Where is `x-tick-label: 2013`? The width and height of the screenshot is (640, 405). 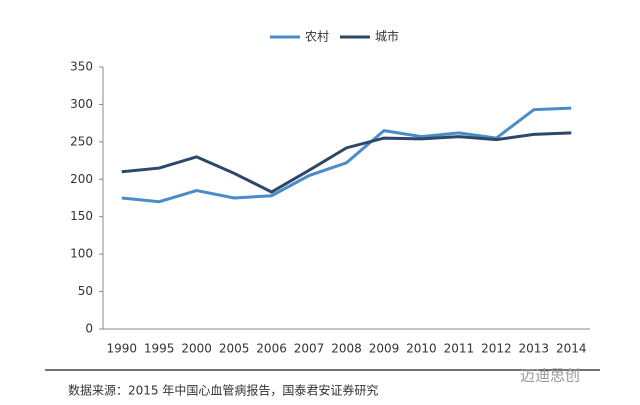
x-tick-label: 2013 is located at coordinates (534, 349).